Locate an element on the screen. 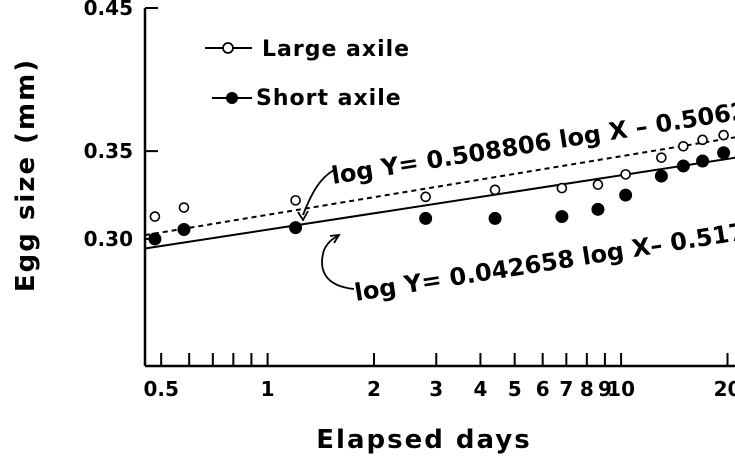 This screenshot has height=457, width=735. legend-label-large: Large axile is located at coordinates (336, 49).